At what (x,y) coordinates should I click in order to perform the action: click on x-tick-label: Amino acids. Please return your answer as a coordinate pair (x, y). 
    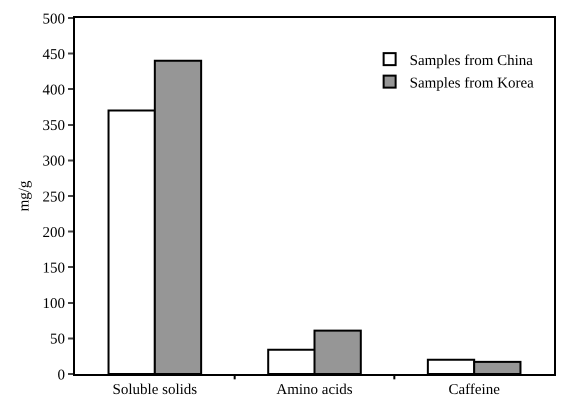
    Looking at the image, I should click on (314, 390).